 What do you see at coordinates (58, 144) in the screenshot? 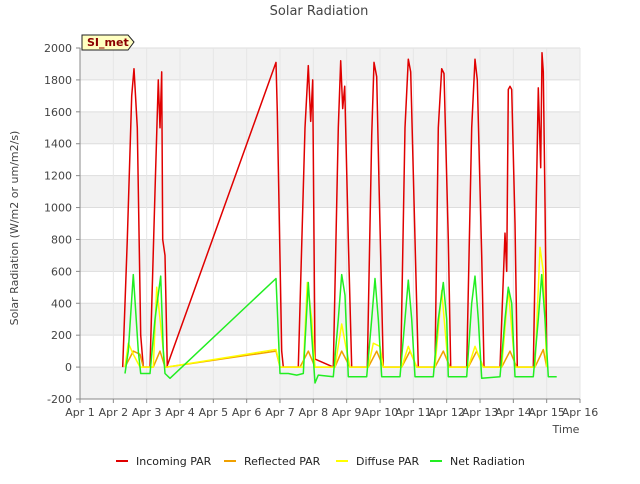
I see `y-tick-label: 1400` at bounding box center [58, 144].